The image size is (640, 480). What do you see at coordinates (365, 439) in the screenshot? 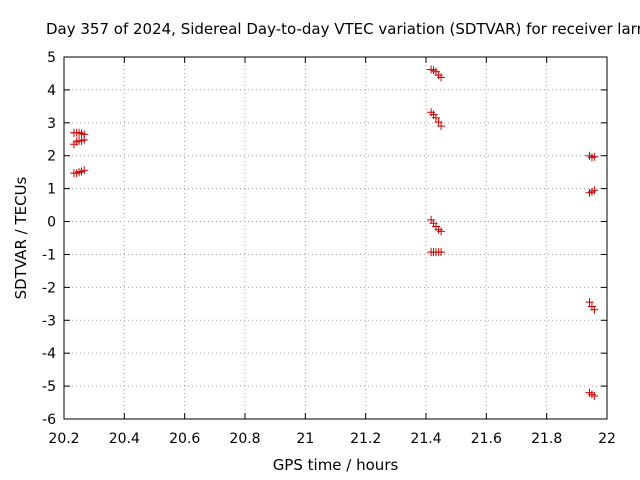
I see `x-tick-label: 21.2` at bounding box center [365, 439].